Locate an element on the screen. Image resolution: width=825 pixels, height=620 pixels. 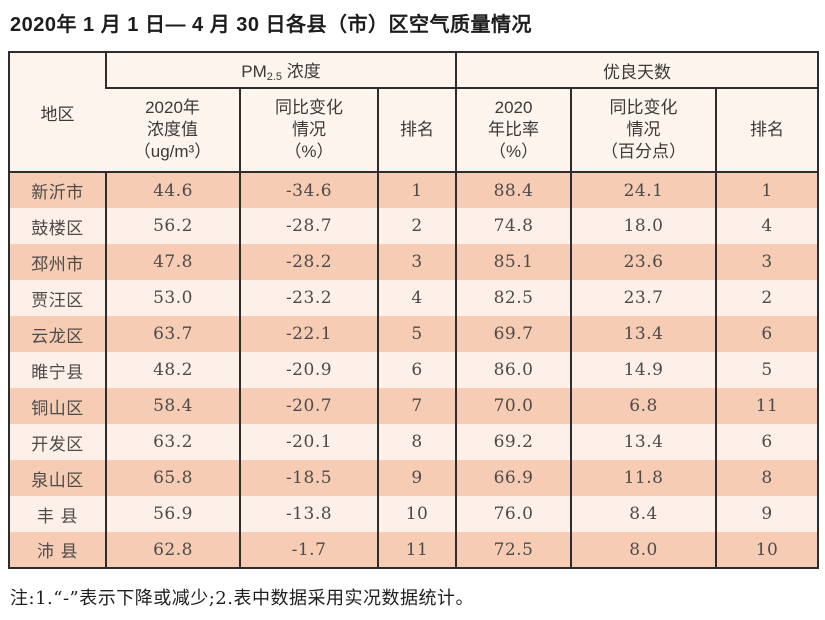
table-row: 云龙区 63.7 -22.1 5 69.7 13.4 6 is located at coordinates (414, 334).